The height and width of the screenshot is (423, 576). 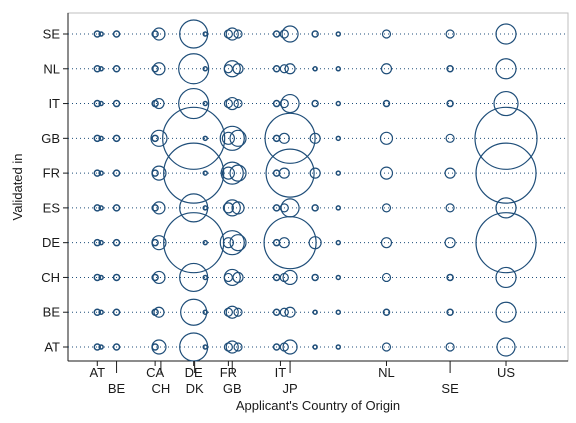 I want to click on bubble-3-gb, so click(x=155, y=138).